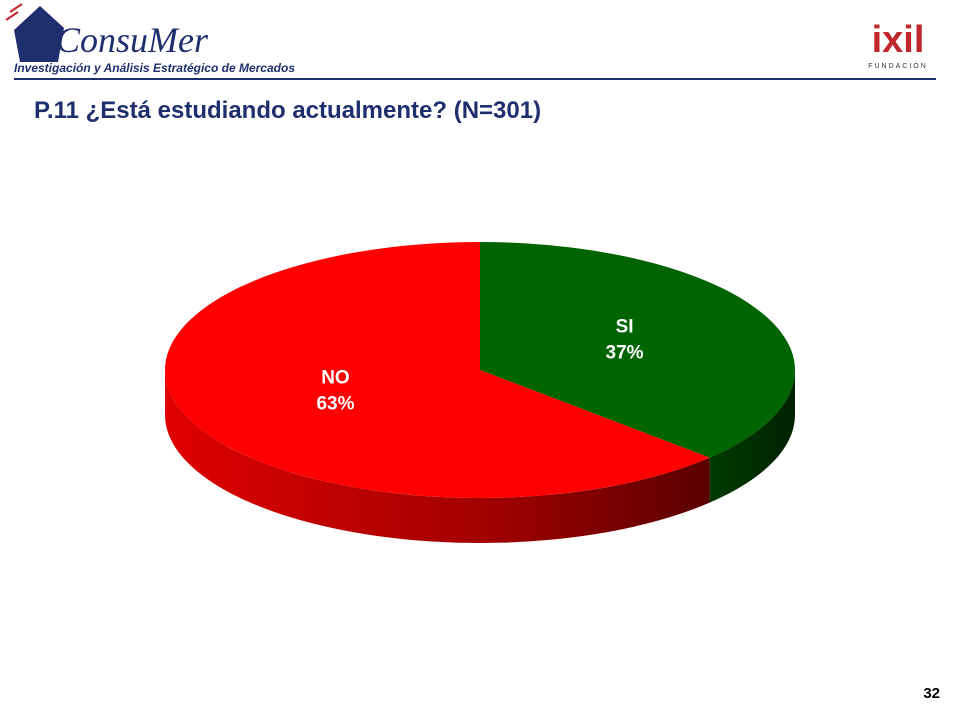 The image size is (960, 720). What do you see at coordinates (898, 40) in the screenshot?
I see `partner-logo: ixil` at bounding box center [898, 40].